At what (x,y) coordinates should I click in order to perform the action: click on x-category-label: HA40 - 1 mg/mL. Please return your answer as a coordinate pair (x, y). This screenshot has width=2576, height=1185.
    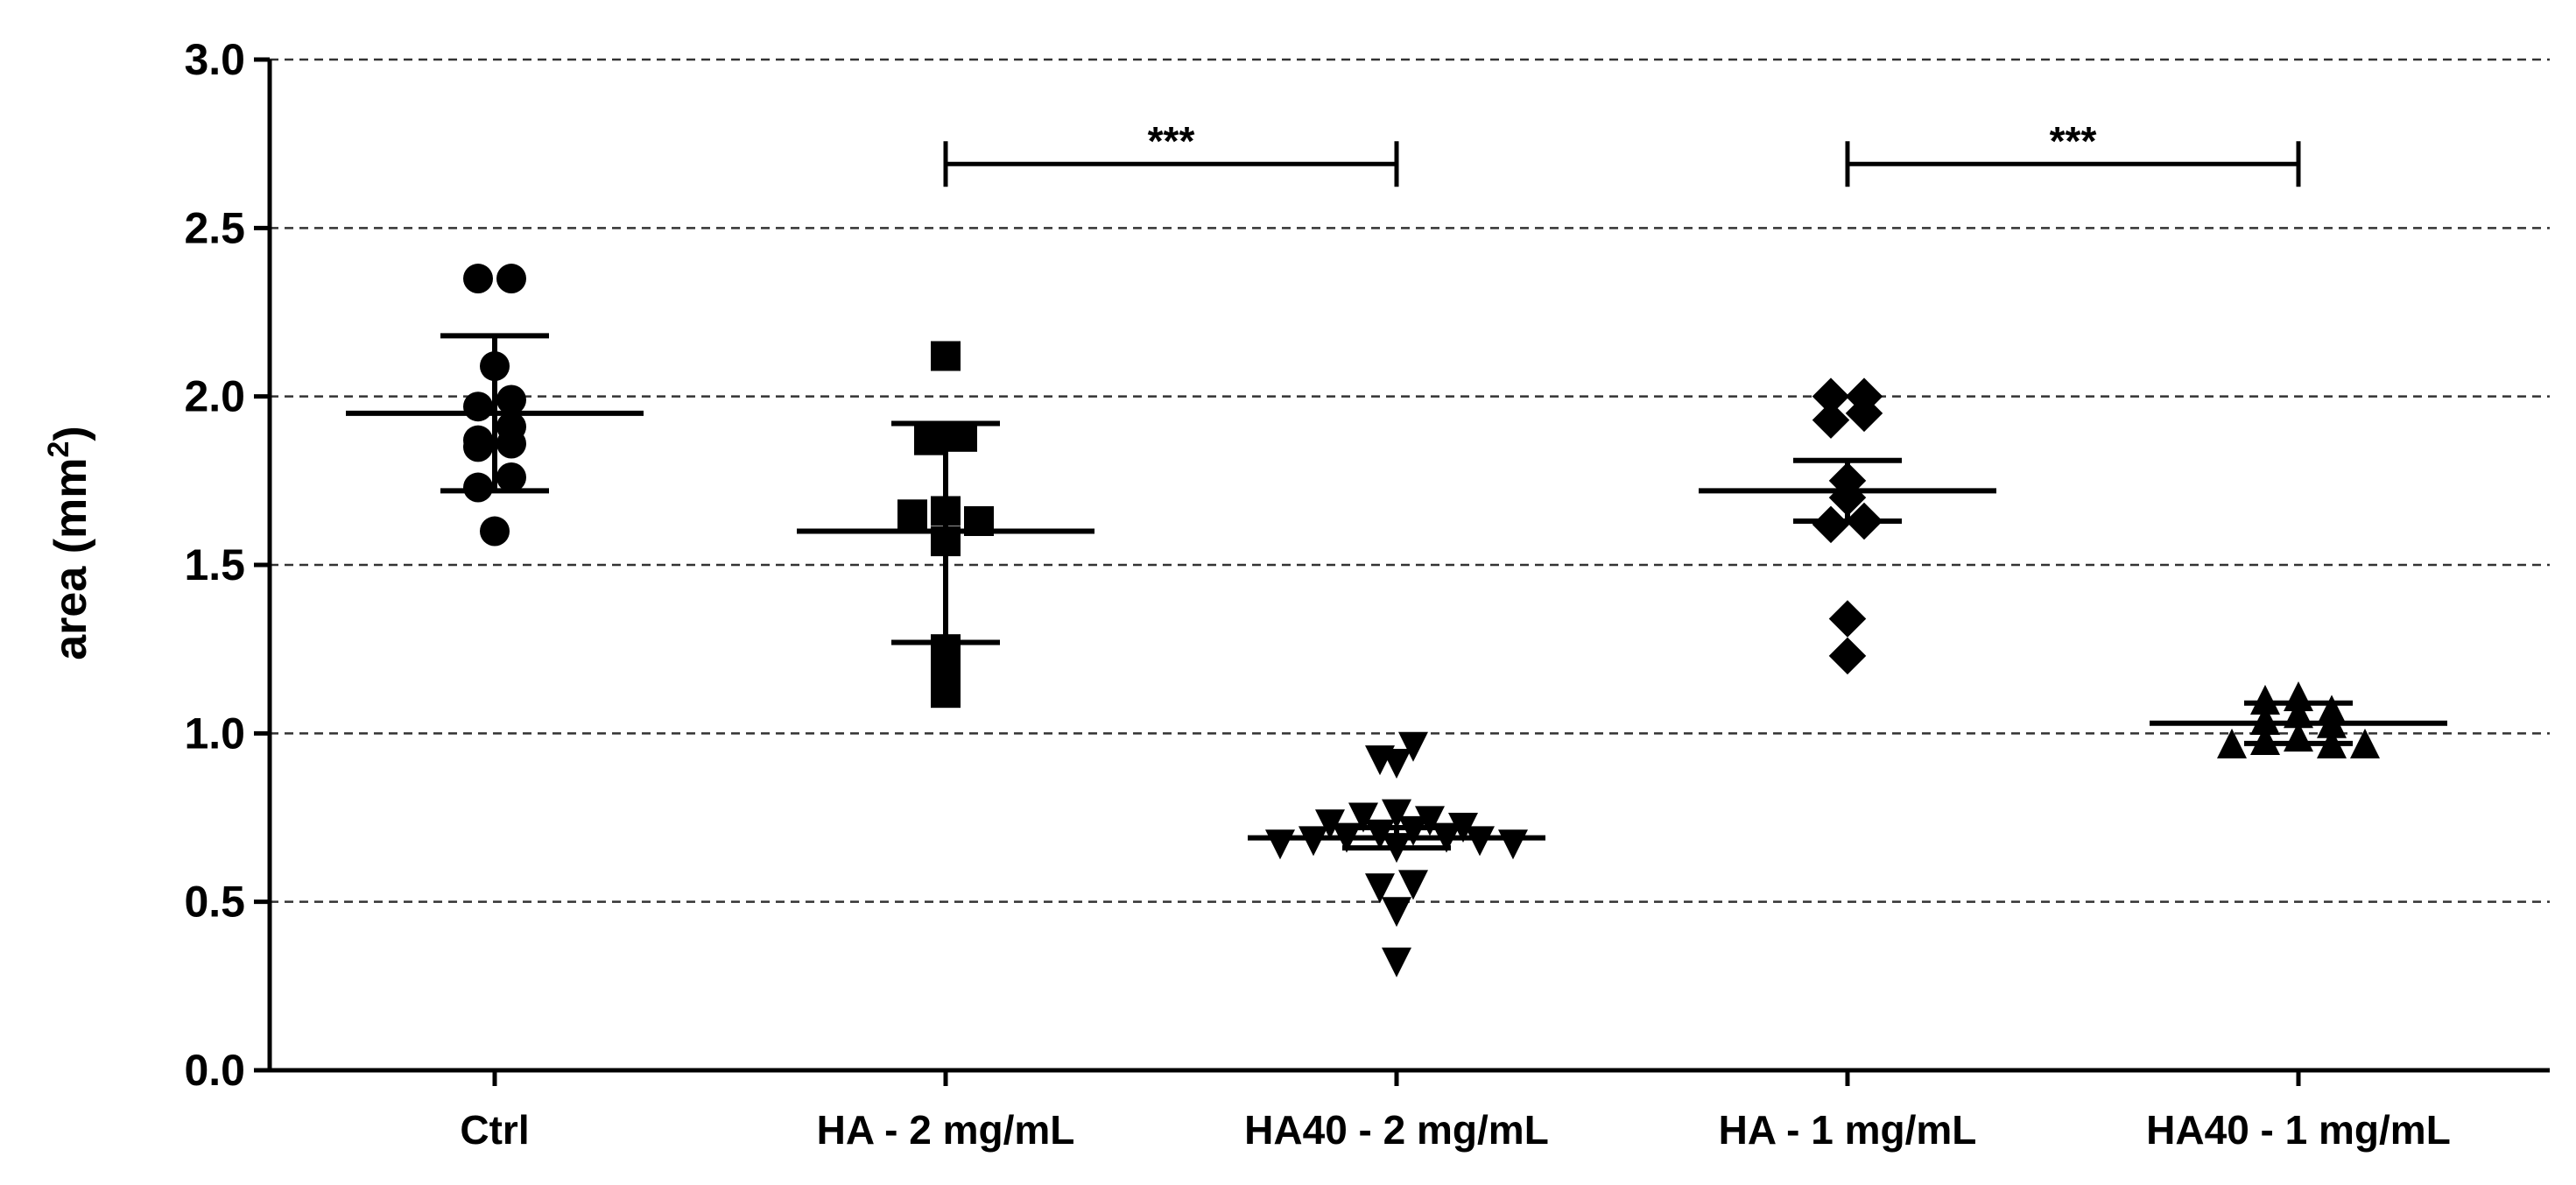
    Looking at the image, I should click on (2298, 1130).